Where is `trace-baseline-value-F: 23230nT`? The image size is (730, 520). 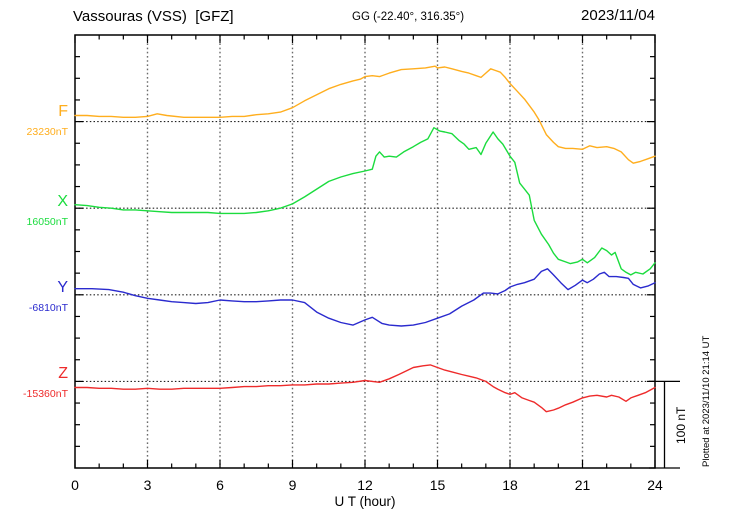 trace-baseline-value-F: 23230nT is located at coordinates (47, 132).